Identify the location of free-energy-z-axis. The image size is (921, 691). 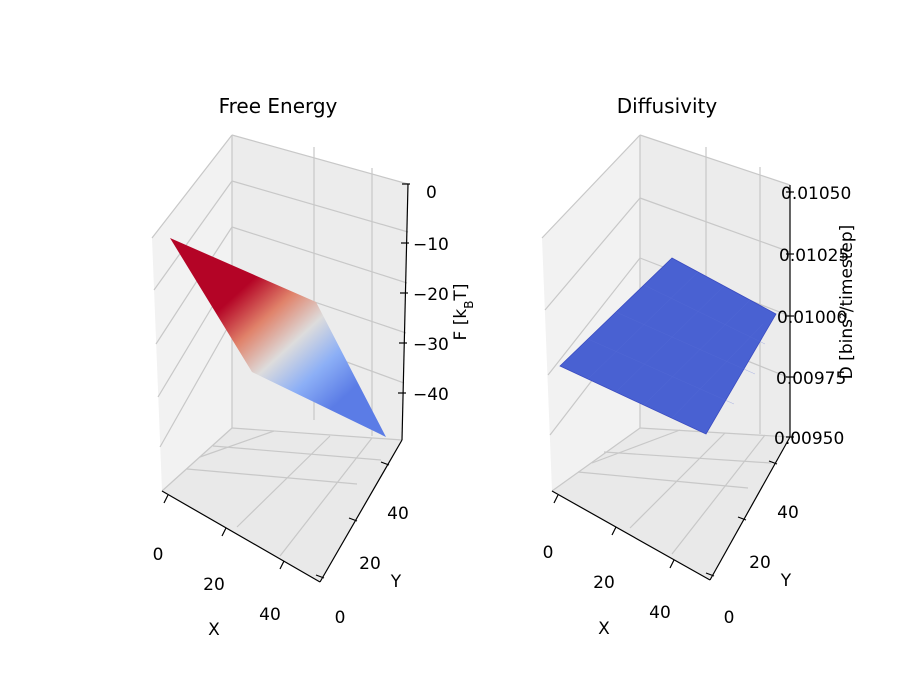
(405, 312).